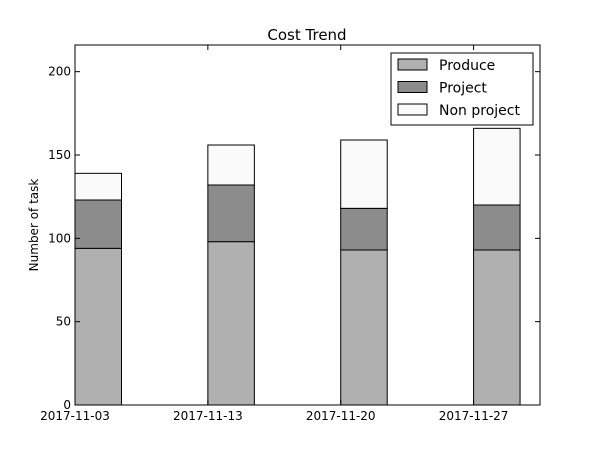 Image resolution: width=600 pixels, height=450 pixels. I want to click on y-tick-label: 50, so click(63, 322).